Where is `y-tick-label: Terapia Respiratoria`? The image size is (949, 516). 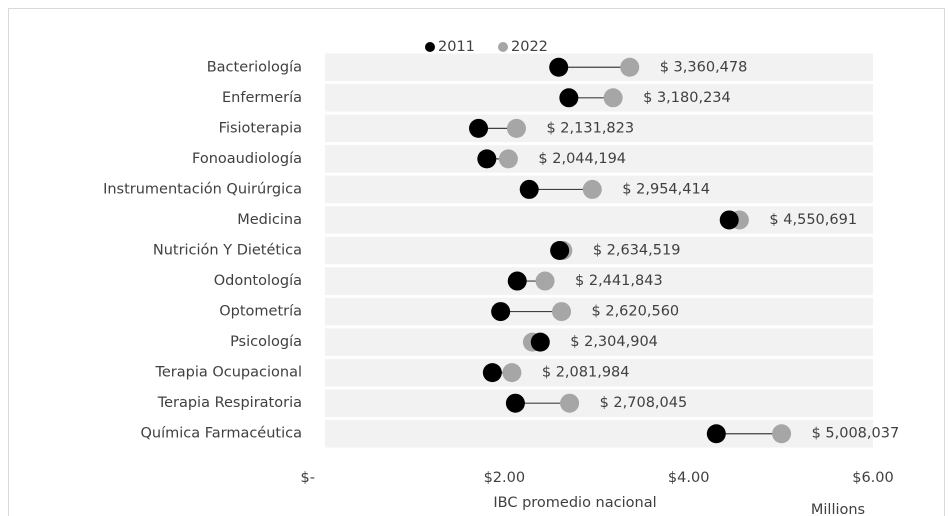 y-tick-label: Terapia Respiratoria is located at coordinates (229, 403).